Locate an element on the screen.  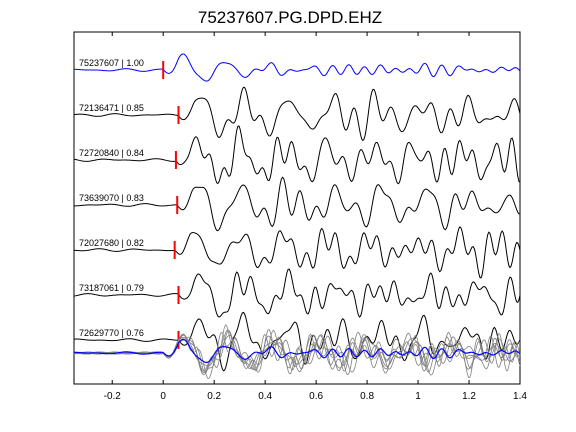
trace-label: 75237607 | 1.00 is located at coordinates (111, 63).